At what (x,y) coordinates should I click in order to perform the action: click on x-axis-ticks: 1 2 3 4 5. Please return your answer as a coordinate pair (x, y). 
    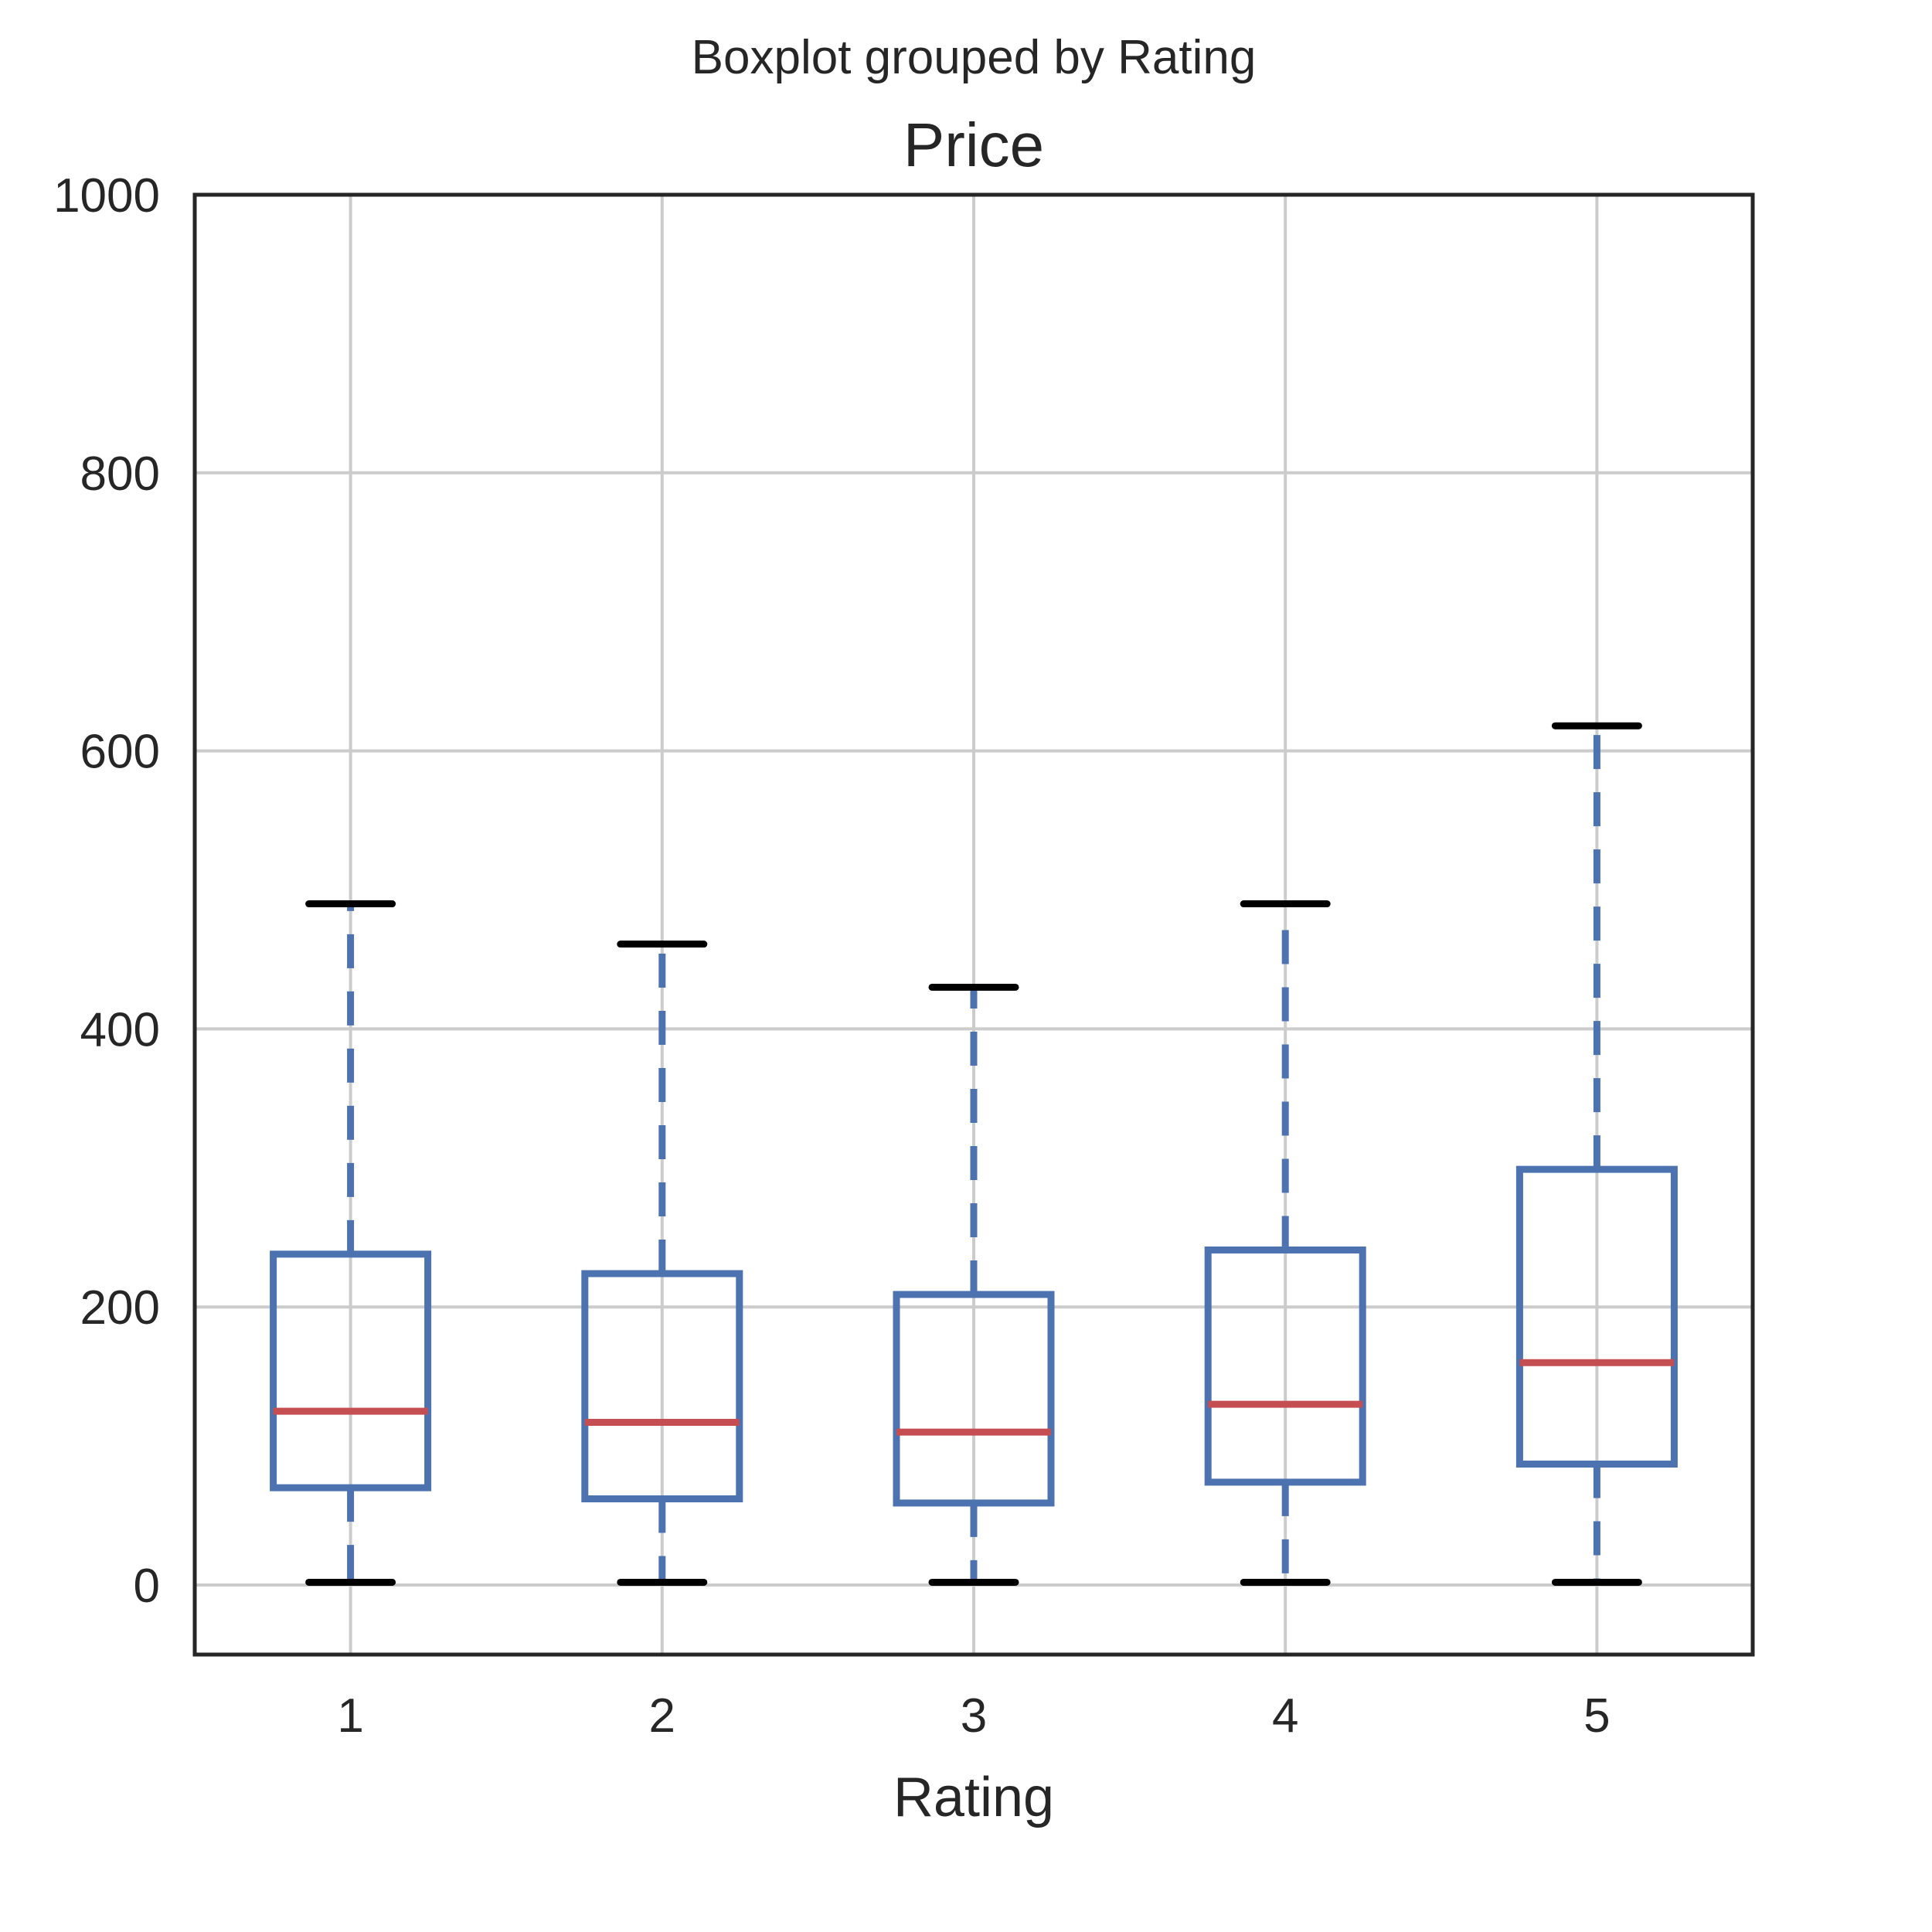
    Looking at the image, I should click on (974, 1716).